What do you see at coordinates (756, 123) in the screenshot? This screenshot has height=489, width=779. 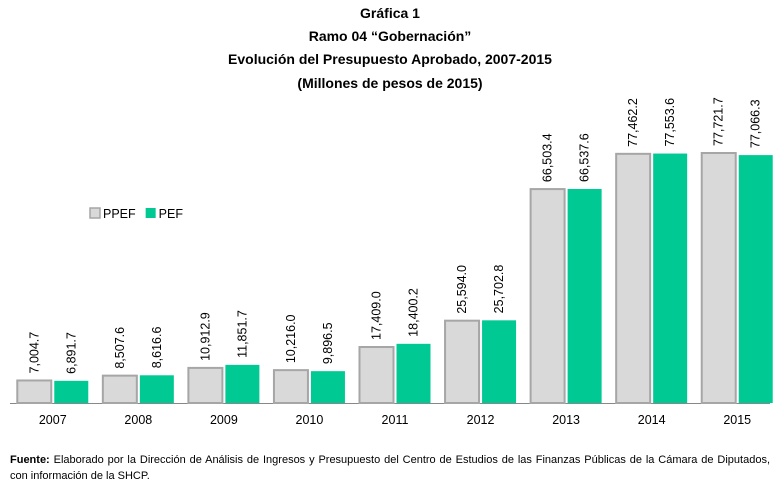 I see `value-label: 77,066.3` at bounding box center [756, 123].